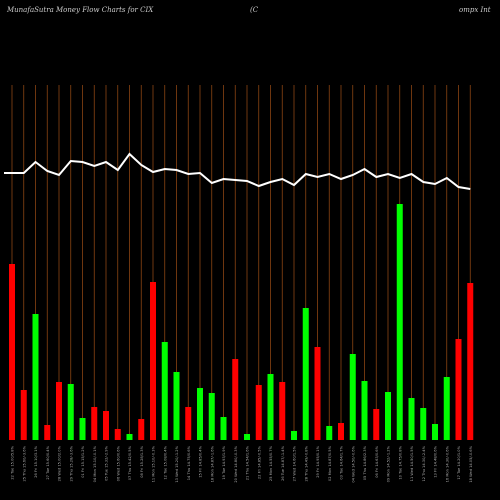 This screenshot has height=500, width=500. I want to click on x-tick-label-8: 04 Mon 15.10/-0.1%, so click(95, 463).